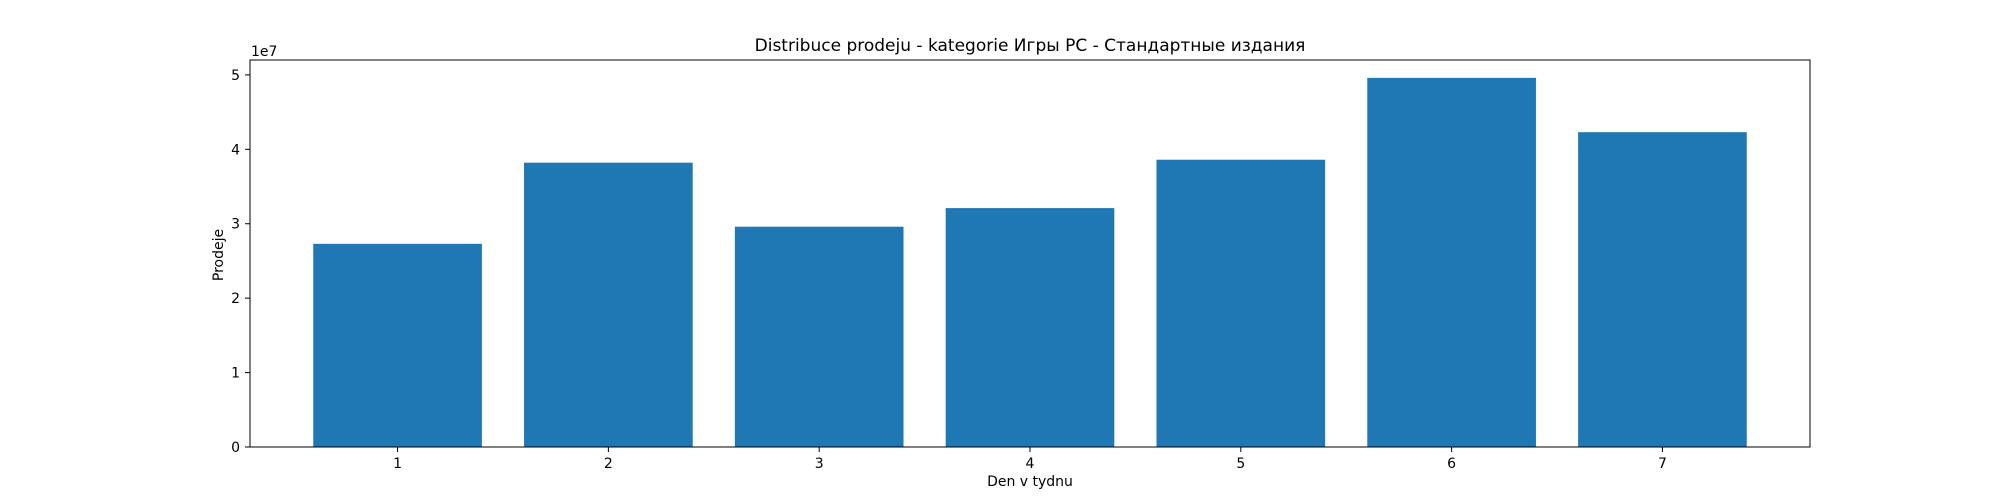  What do you see at coordinates (235, 225) in the screenshot?
I see `y-tick-label: 3` at bounding box center [235, 225].